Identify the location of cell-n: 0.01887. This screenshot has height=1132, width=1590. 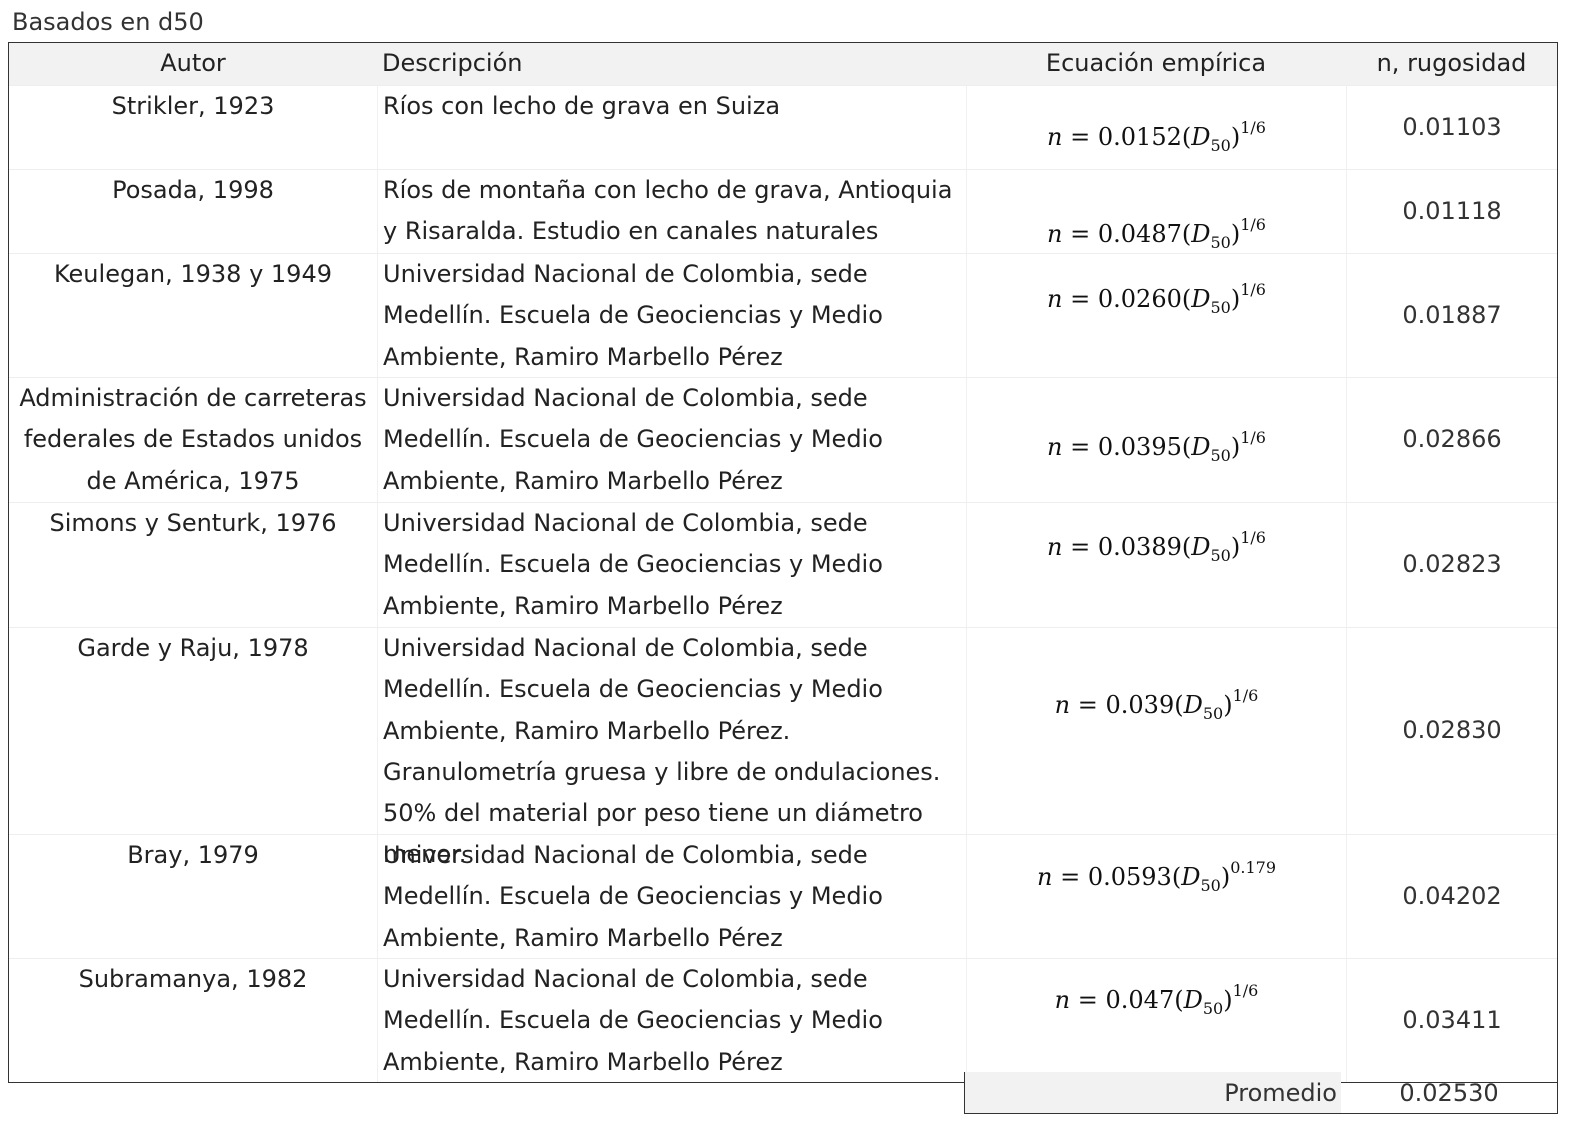
(1451, 315).